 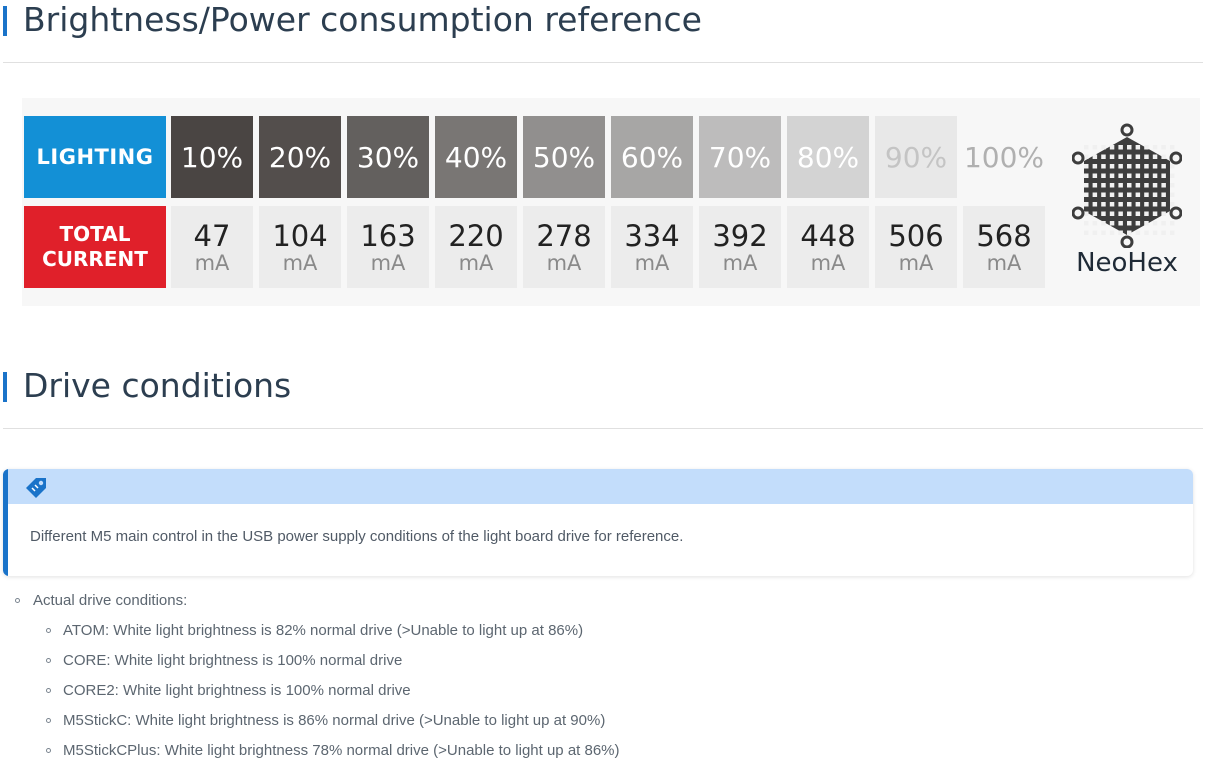 I want to click on current-cell: 163 mA, so click(x=388, y=247).